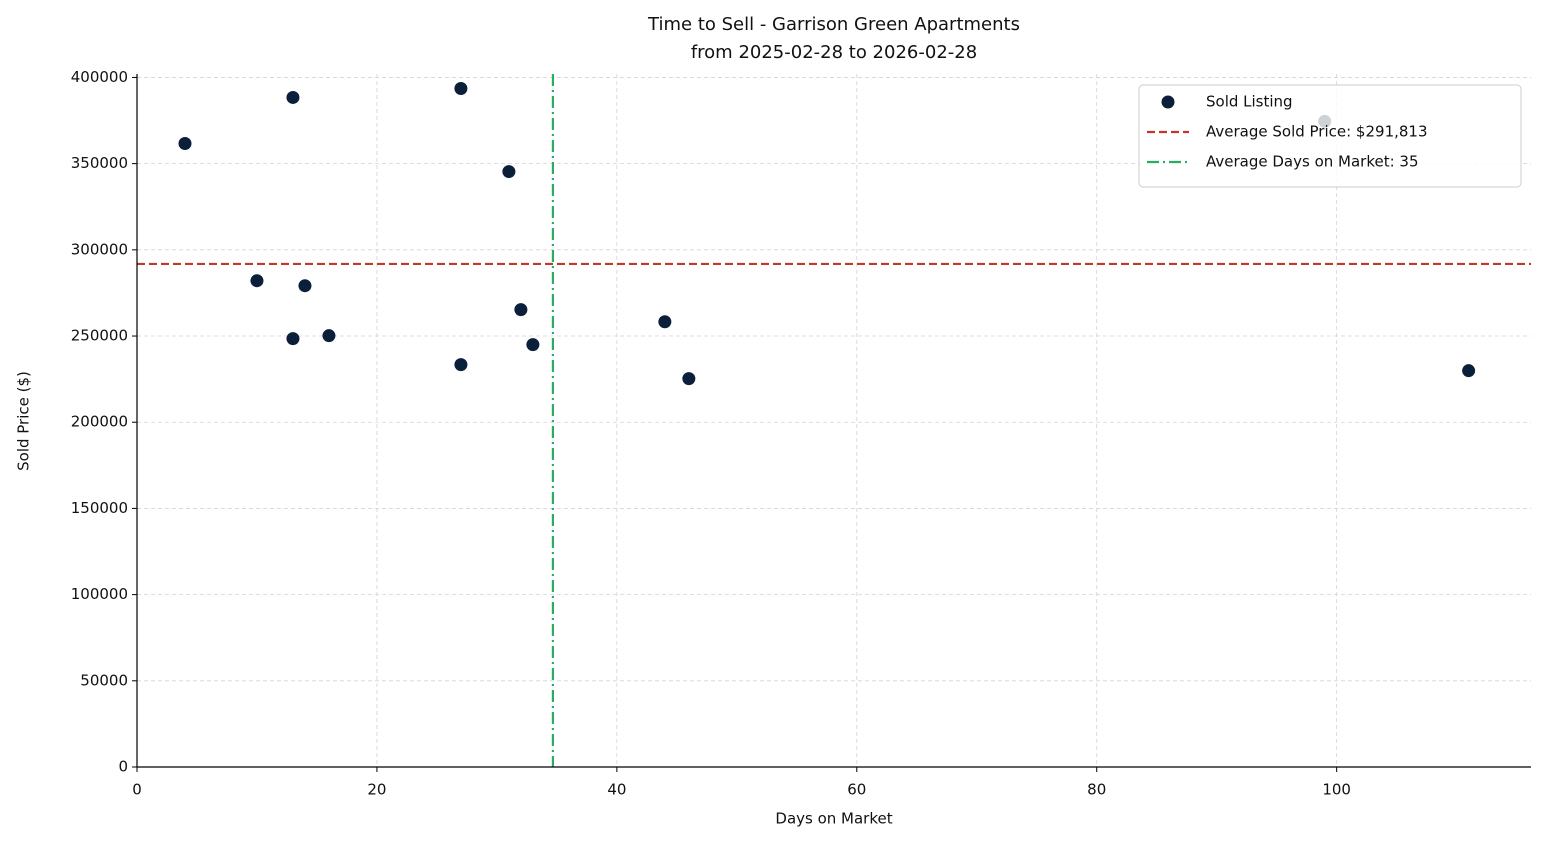 The height and width of the screenshot is (845, 1547). I want to click on legend-label: Sold Listing, so click(1249, 102).